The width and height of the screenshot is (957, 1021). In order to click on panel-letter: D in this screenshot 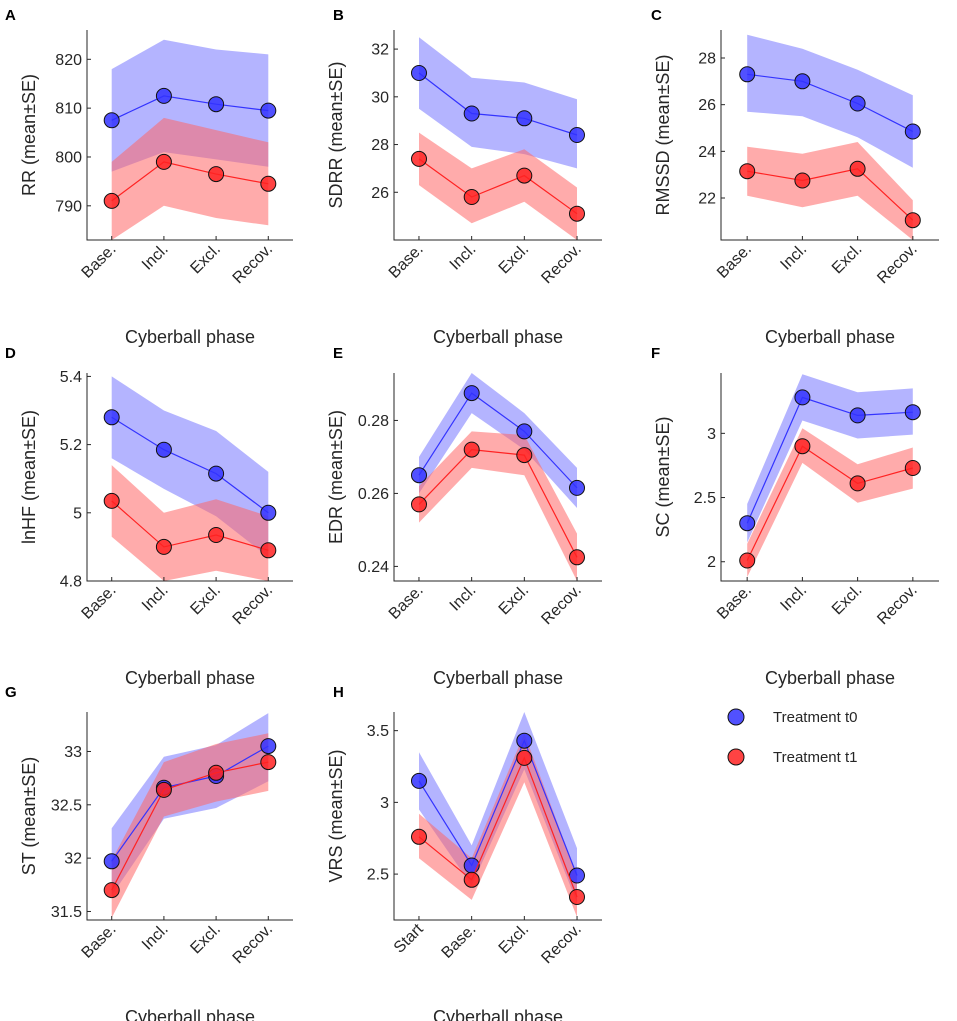, I will do `click(10, 353)`.